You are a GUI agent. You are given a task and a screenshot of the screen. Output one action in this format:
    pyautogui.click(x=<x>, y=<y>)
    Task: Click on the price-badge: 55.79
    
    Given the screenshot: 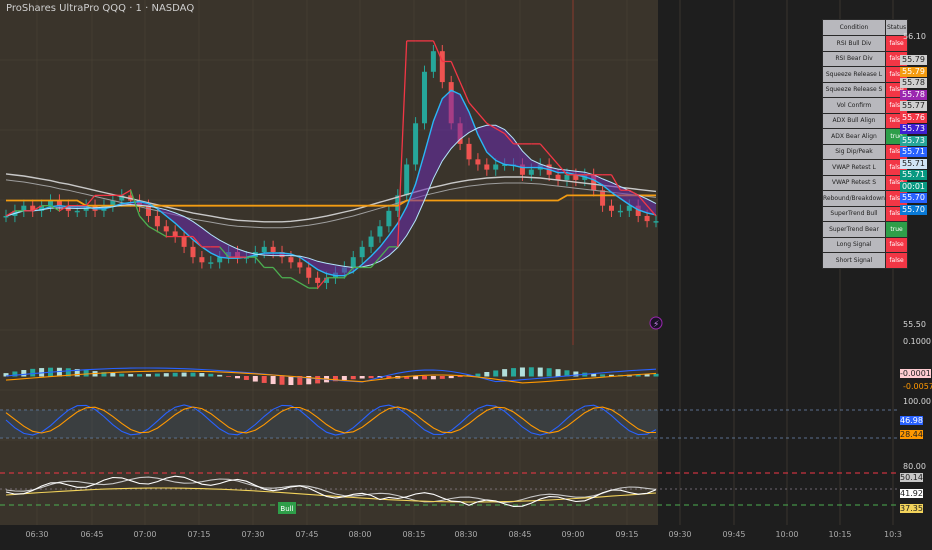 What is the action you would take?
    pyautogui.click(x=913, y=60)
    